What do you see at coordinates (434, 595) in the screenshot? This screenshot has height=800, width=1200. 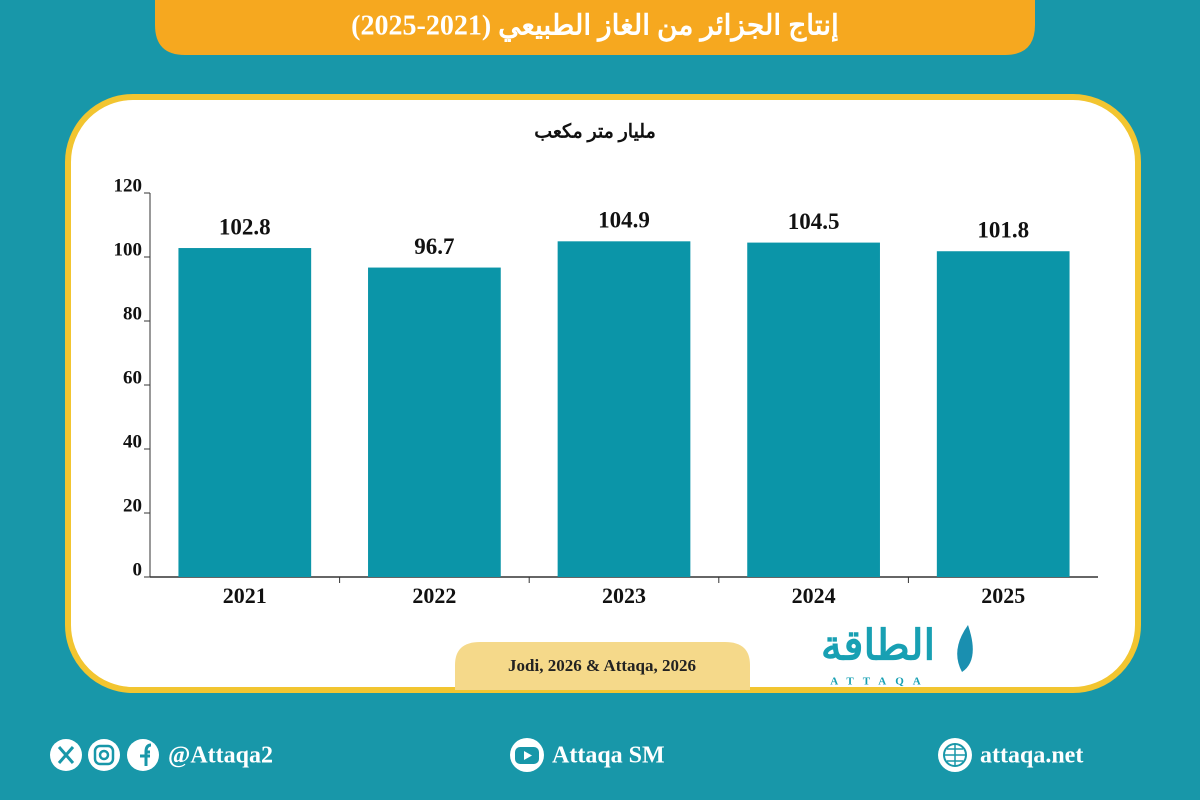 I see `x-tick-label: 2022` at bounding box center [434, 595].